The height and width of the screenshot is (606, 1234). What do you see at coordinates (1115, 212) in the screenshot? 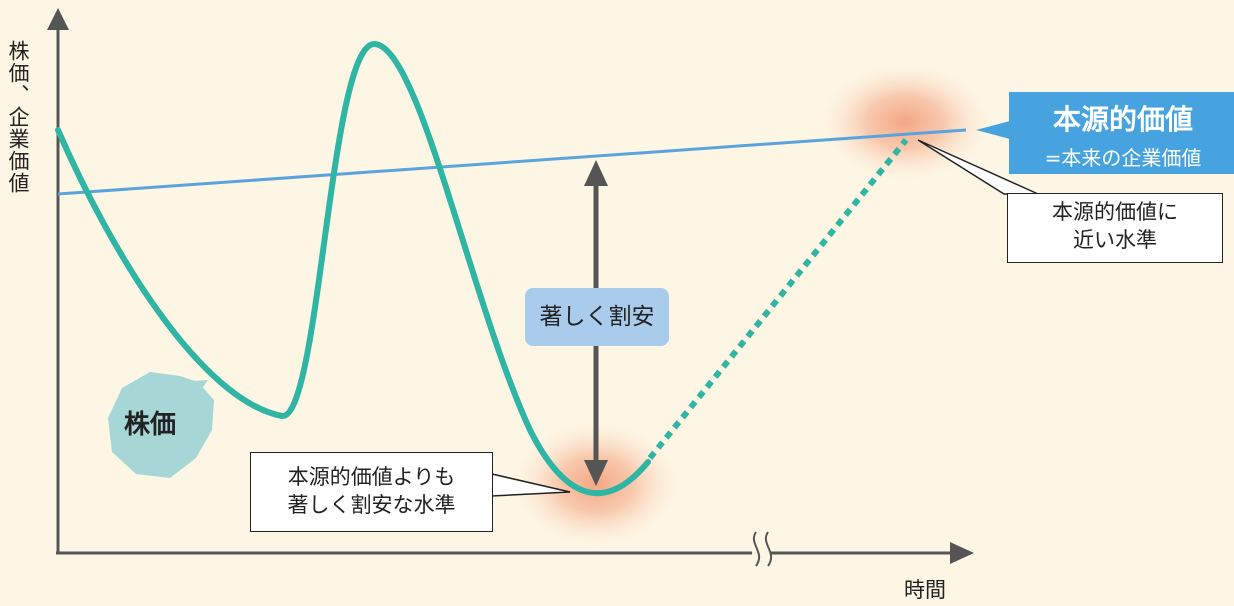
I see `callout-near-line1: 本源的価値に` at bounding box center [1115, 212].